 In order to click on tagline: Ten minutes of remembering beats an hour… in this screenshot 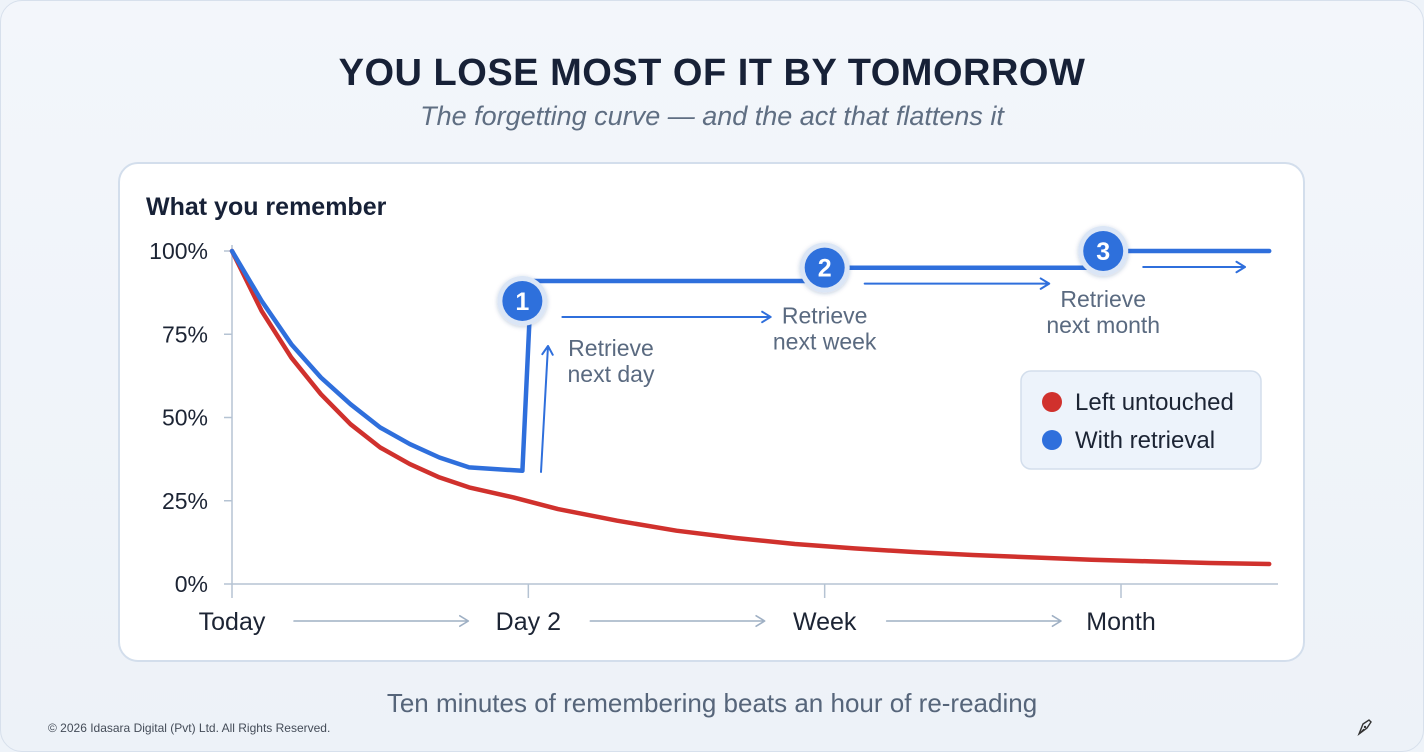, I will do `click(712, 703)`.